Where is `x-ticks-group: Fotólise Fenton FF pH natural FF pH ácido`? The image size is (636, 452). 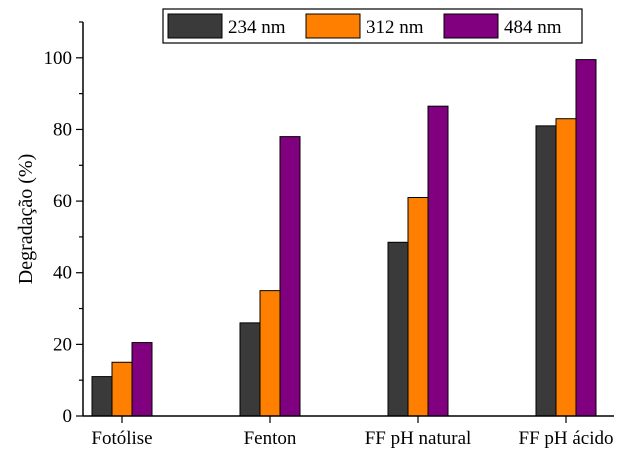 x-ticks-group: Fotólise Fenton FF pH natural FF pH ácido is located at coordinates (352, 432).